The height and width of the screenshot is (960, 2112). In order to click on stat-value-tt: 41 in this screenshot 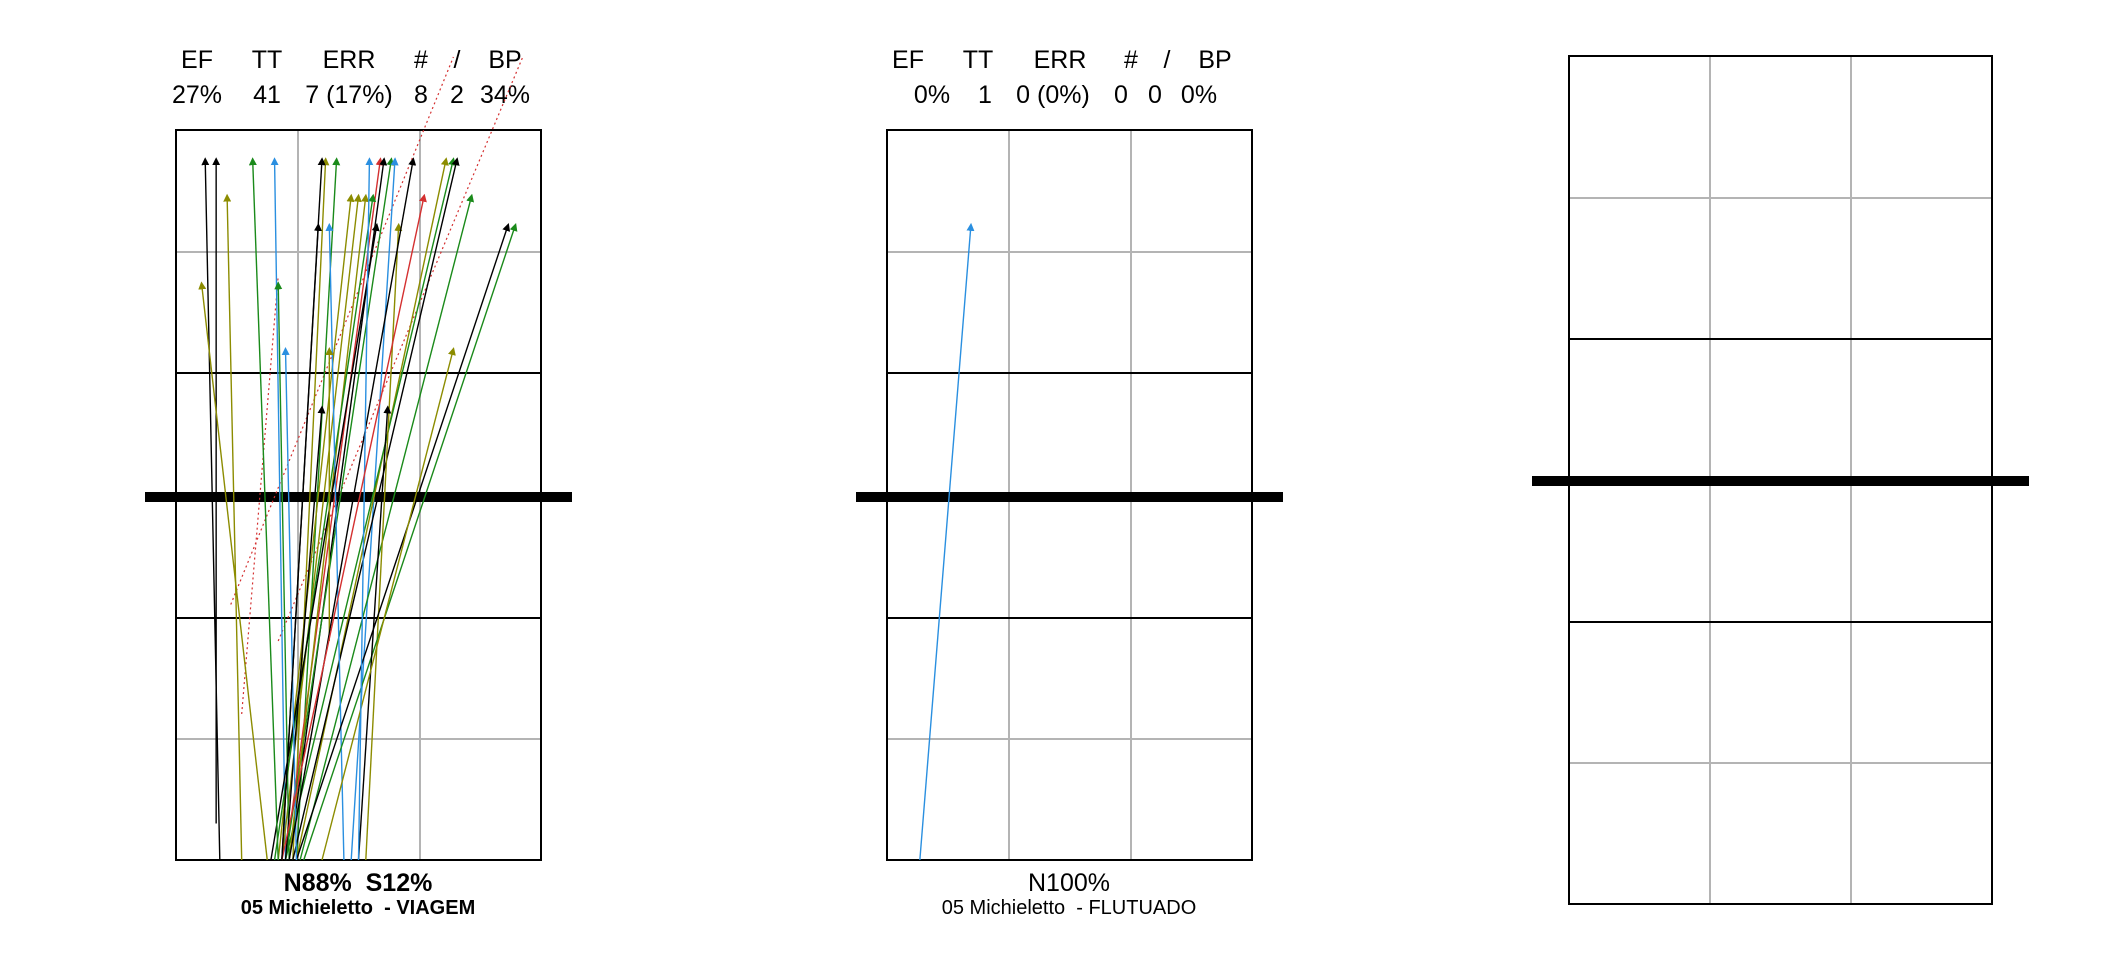, I will do `click(267, 95)`.